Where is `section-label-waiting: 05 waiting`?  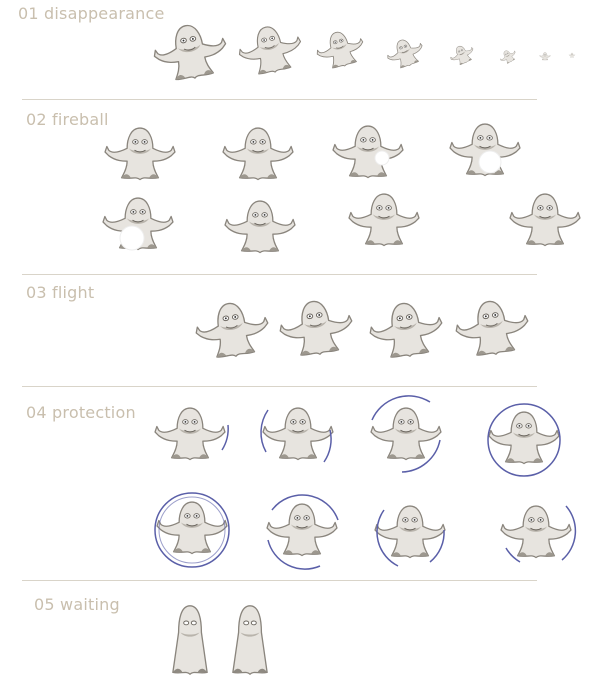 section-label-waiting: 05 waiting is located at coordinates (77, 604).